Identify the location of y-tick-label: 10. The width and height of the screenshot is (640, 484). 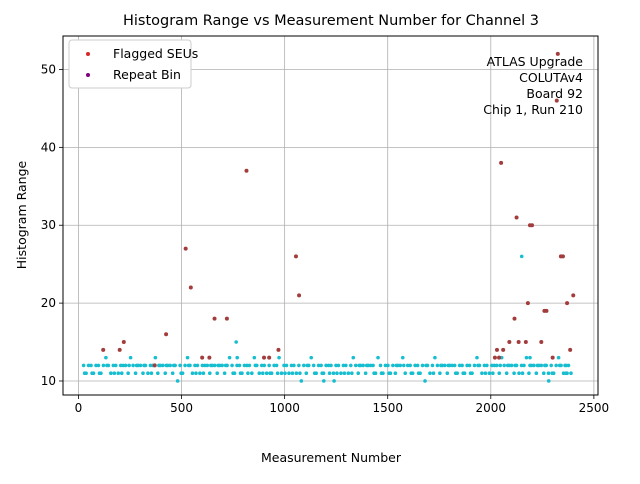
(48, 381).